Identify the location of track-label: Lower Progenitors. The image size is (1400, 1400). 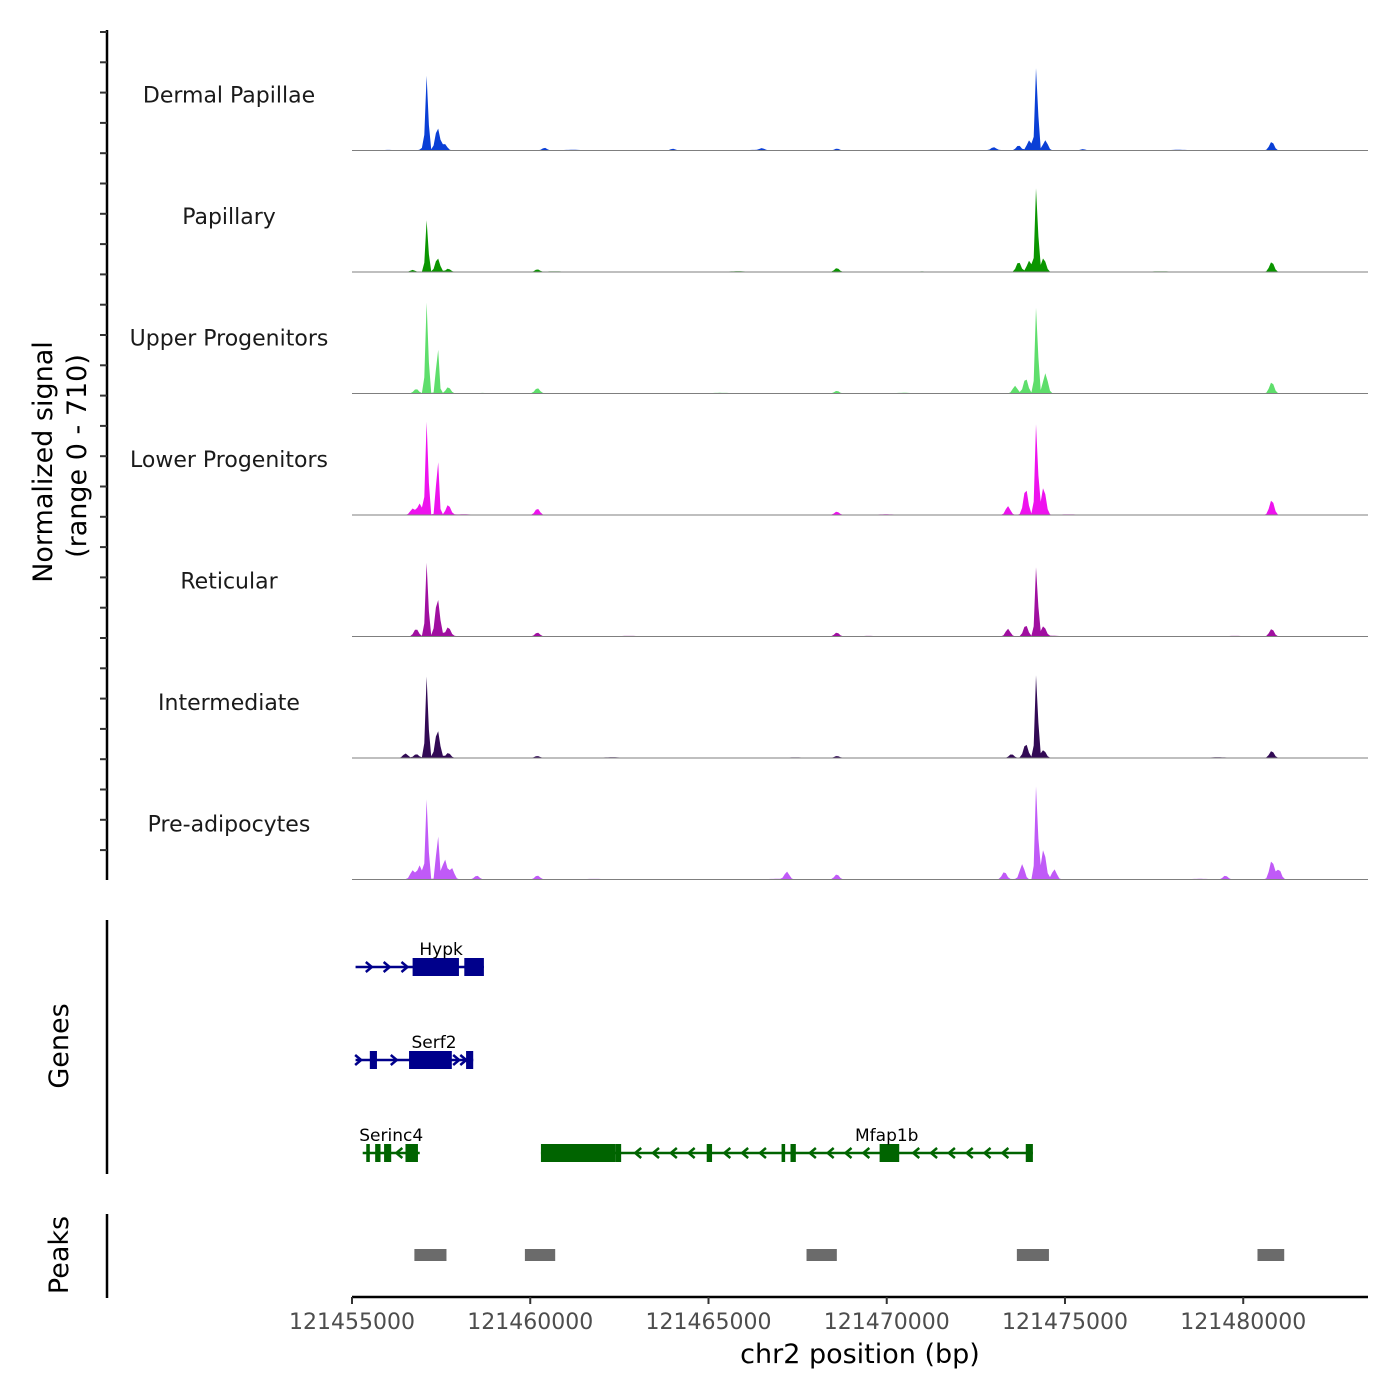
(229, 460).